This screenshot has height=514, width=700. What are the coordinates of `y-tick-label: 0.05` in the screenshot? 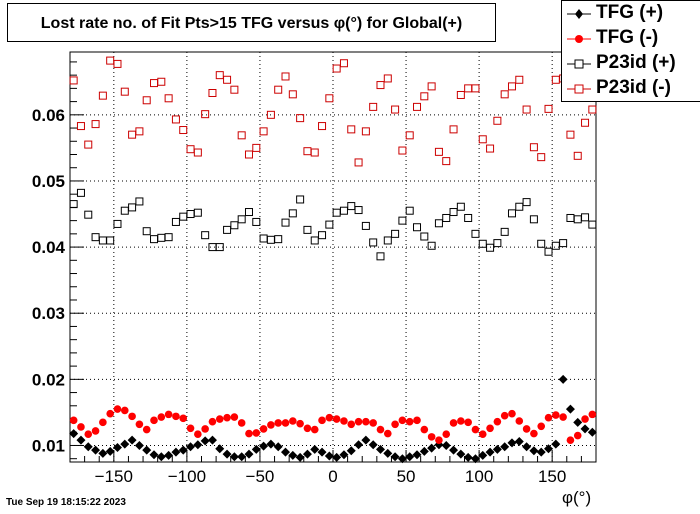 It's located at (48, 181).